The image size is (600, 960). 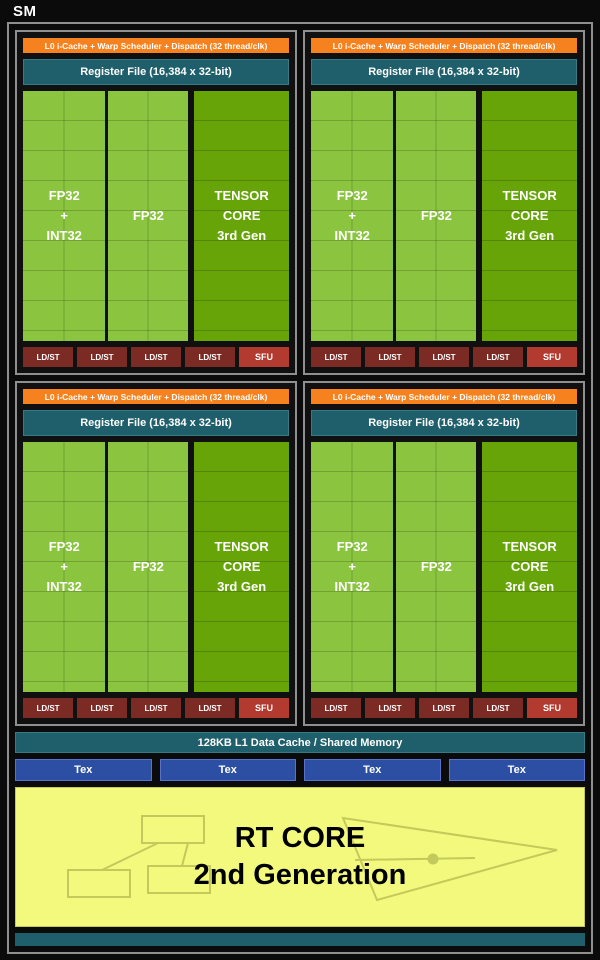 I want to click on rt-core-title-line: RT CORE, so click(x=300, y=837).